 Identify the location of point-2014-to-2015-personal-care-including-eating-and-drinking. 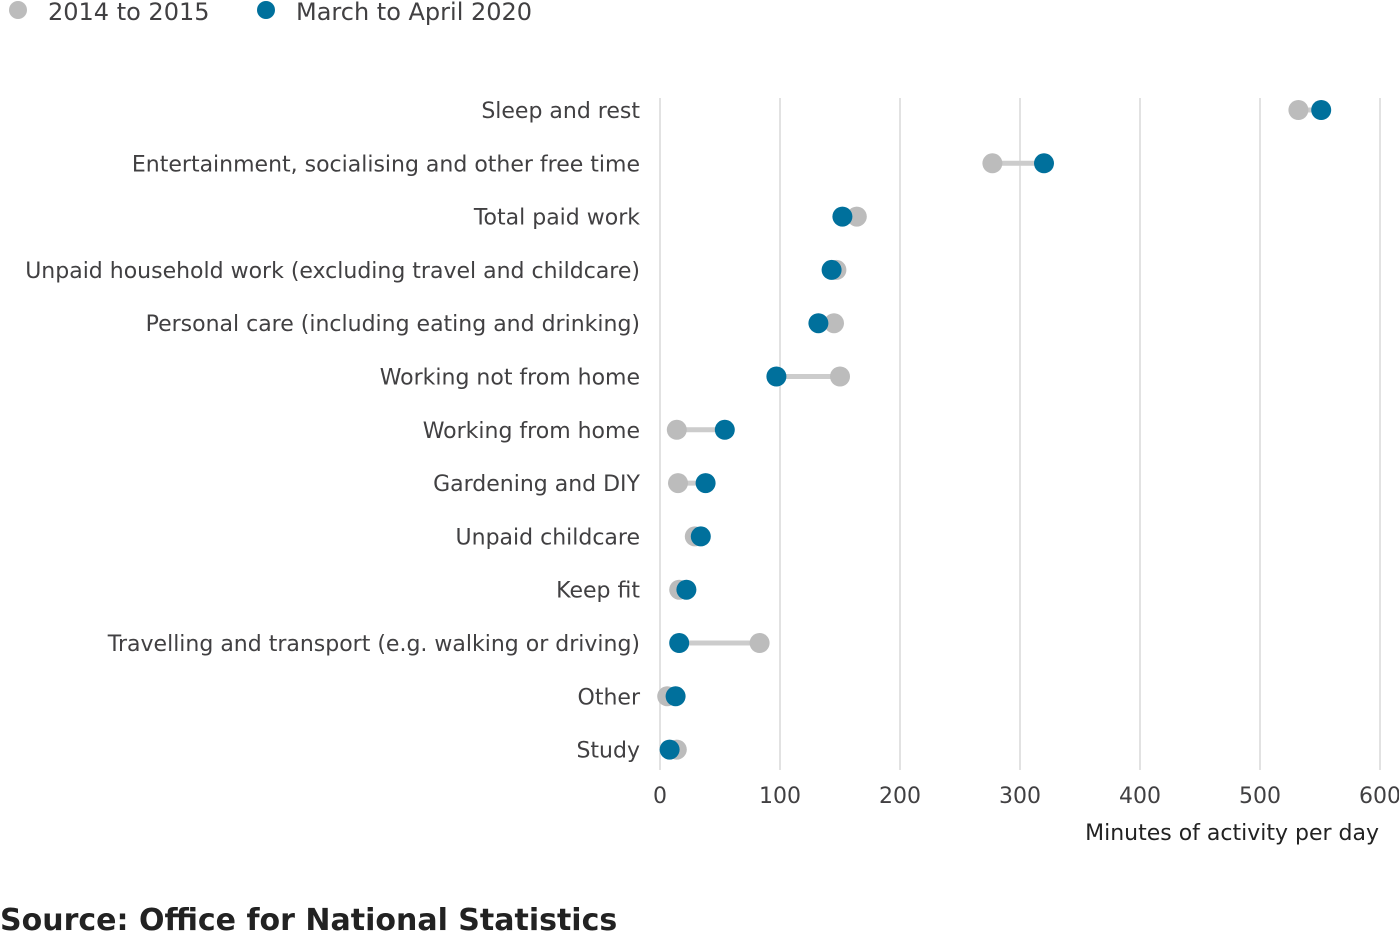
(834, 323).